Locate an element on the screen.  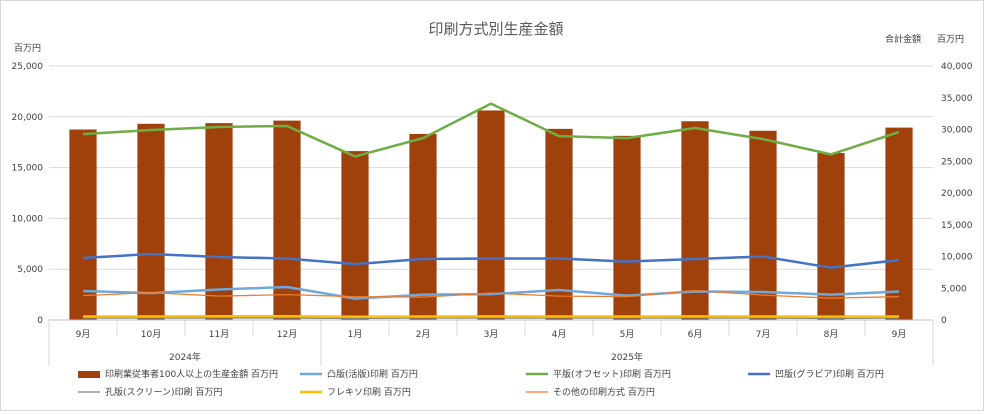
left-tick-label: 25,000 is located at coordinates (28, 67).